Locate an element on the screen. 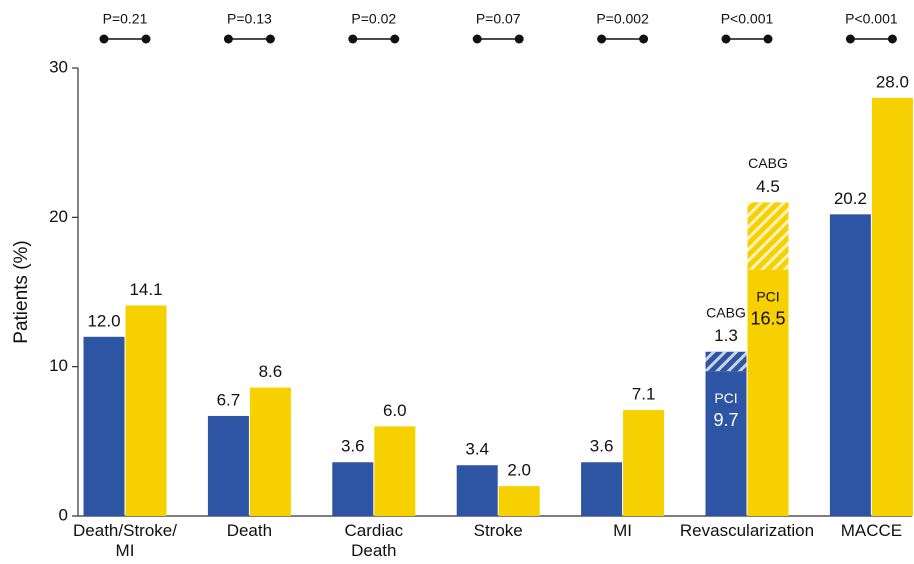 The image size is (914, 564). value-label: 6.7 is located at coordinates (229, 399).